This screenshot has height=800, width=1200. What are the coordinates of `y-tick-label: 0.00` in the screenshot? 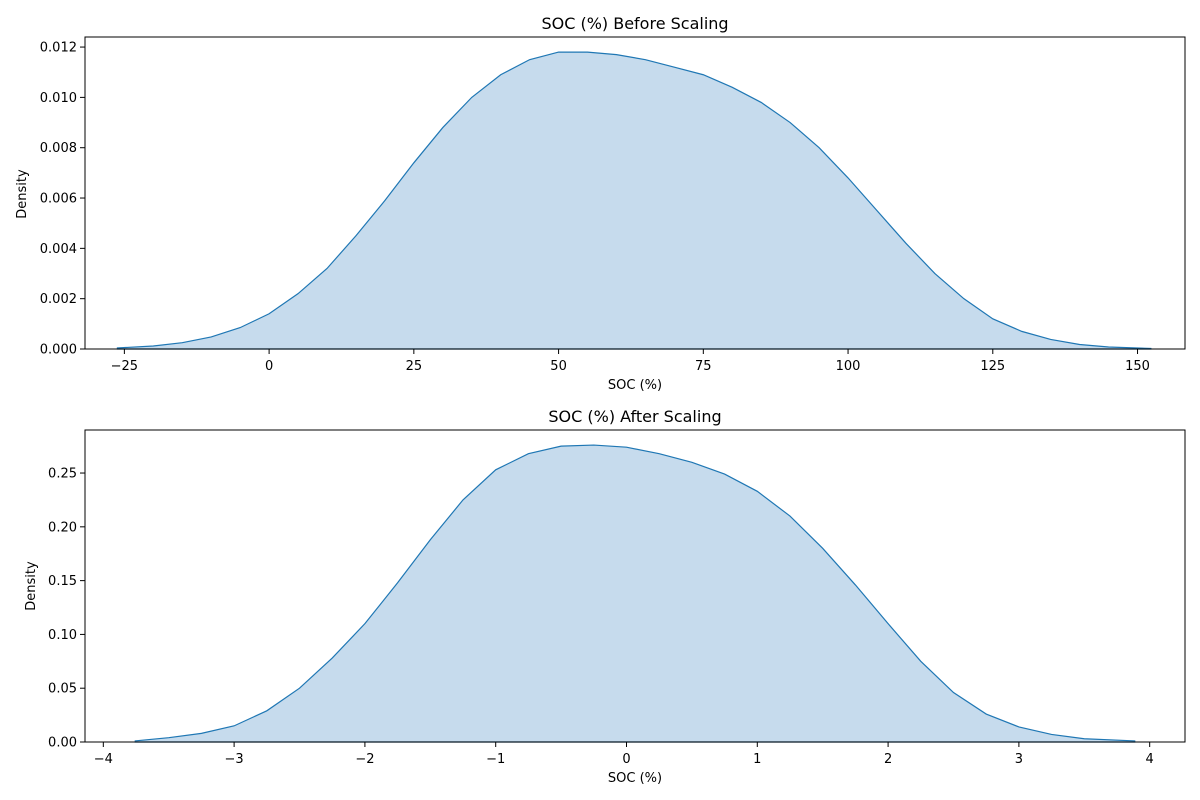 It's located at (62, 743).